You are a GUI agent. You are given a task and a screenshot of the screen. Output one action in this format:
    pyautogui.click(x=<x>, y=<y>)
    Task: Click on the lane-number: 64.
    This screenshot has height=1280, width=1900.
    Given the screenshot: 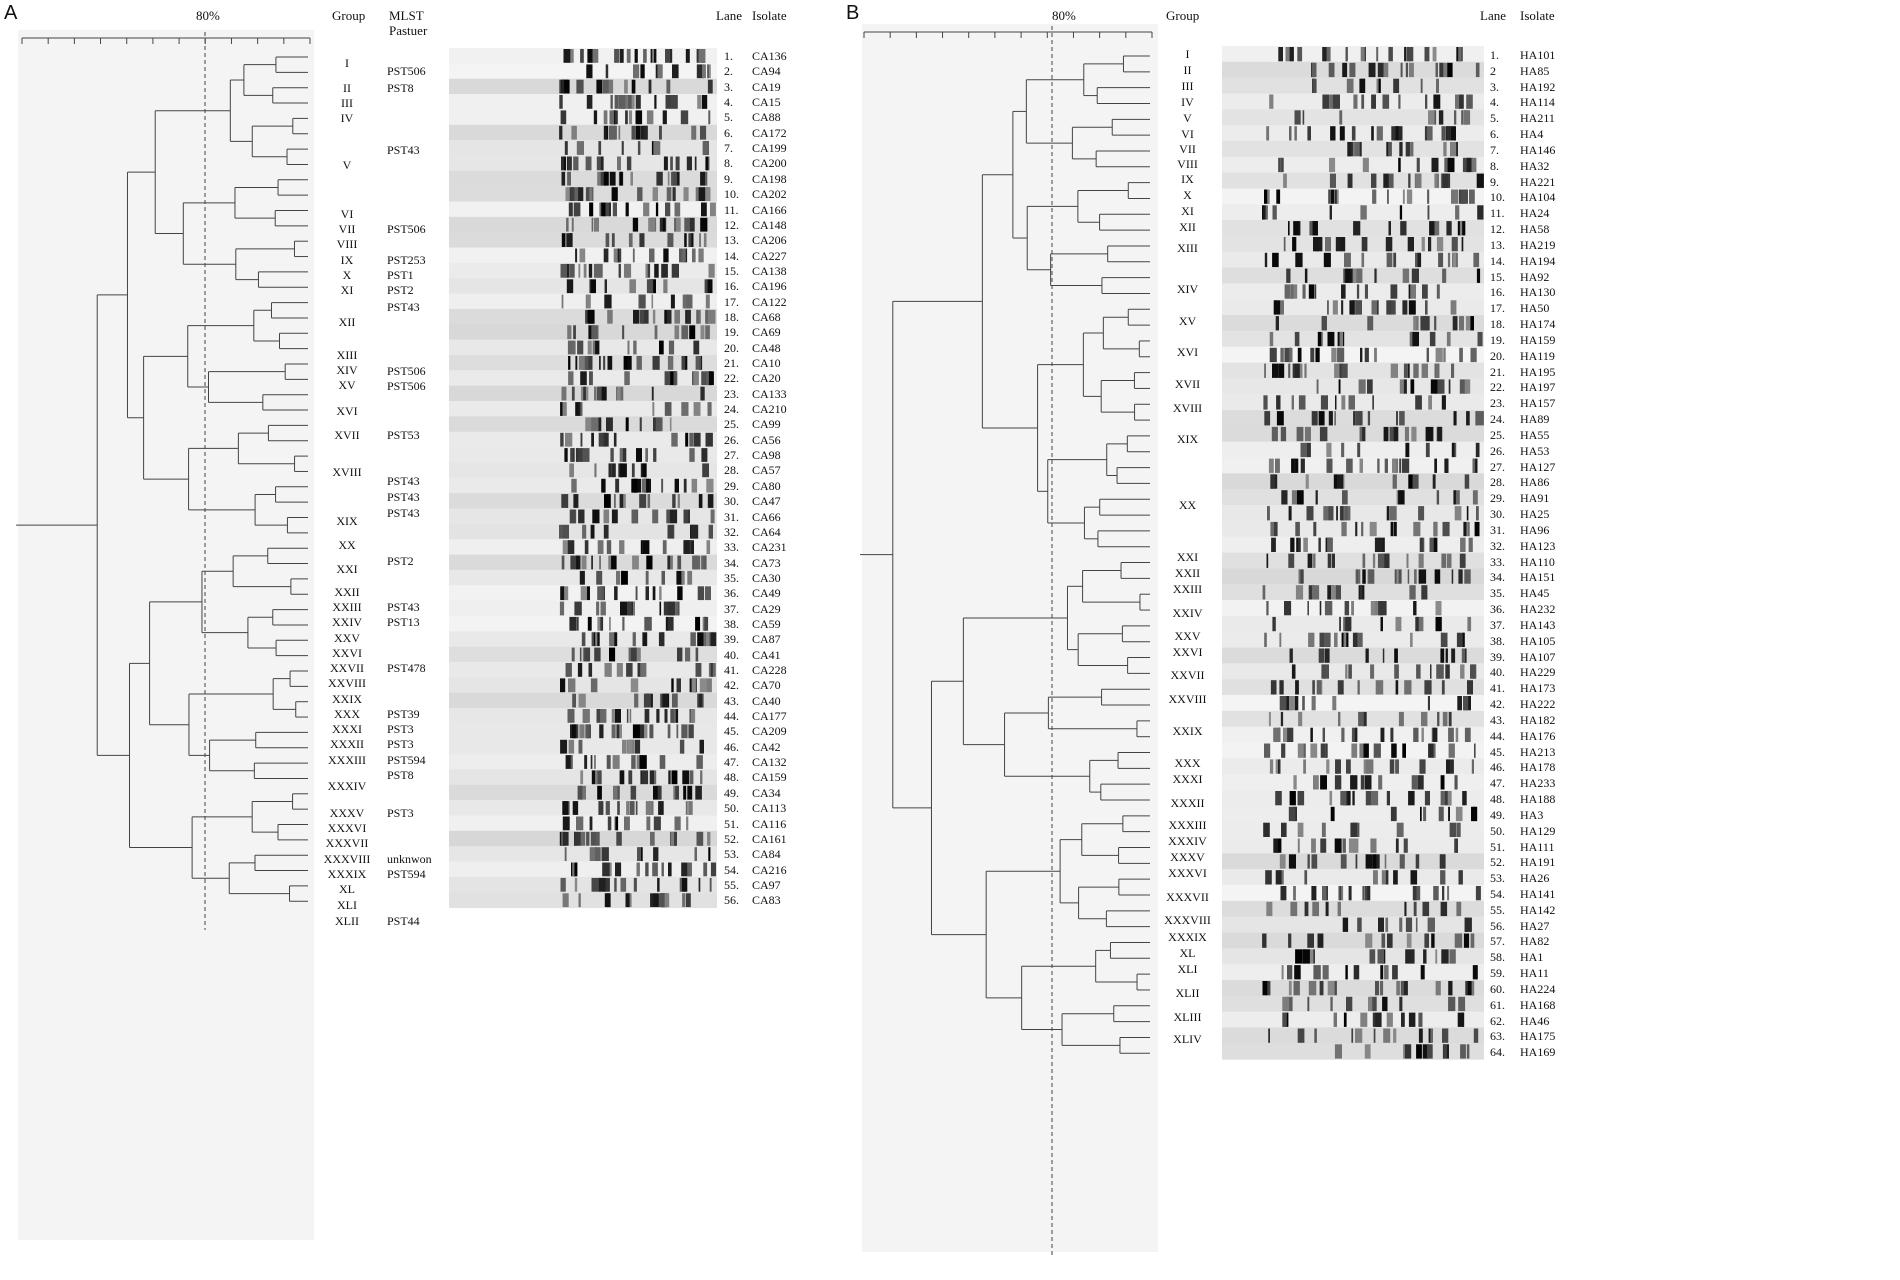 What is the action you would take?
    pyautogui.click(x=1497, y=1052)
    